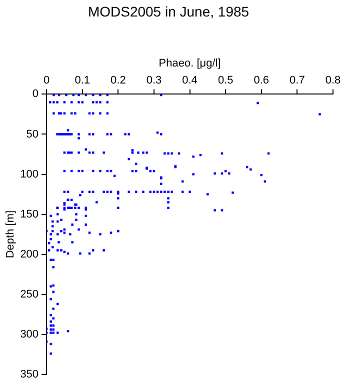 The width and height of the screenshot is (343, 384). What do you see at coordinates (10, 234) in the screenshot?
I see `y-axis-title: Depth [m]` at bounding box center [10, 234].